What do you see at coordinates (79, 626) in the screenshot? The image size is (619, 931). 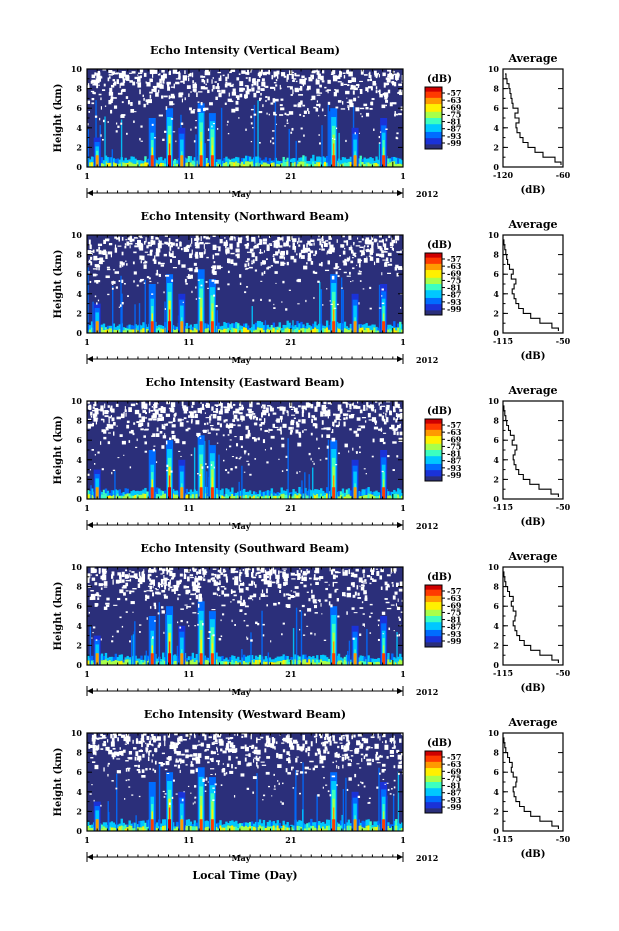 I see `y-tick-label: 4` at bounding box center [79, 626].